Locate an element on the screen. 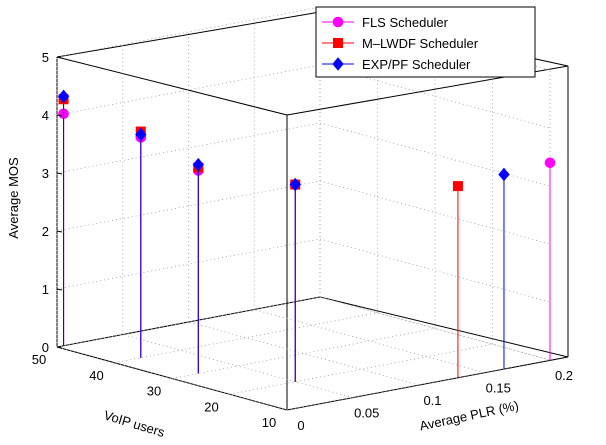  y-tick-label: 0.15 is located at coordinates (498, 388).